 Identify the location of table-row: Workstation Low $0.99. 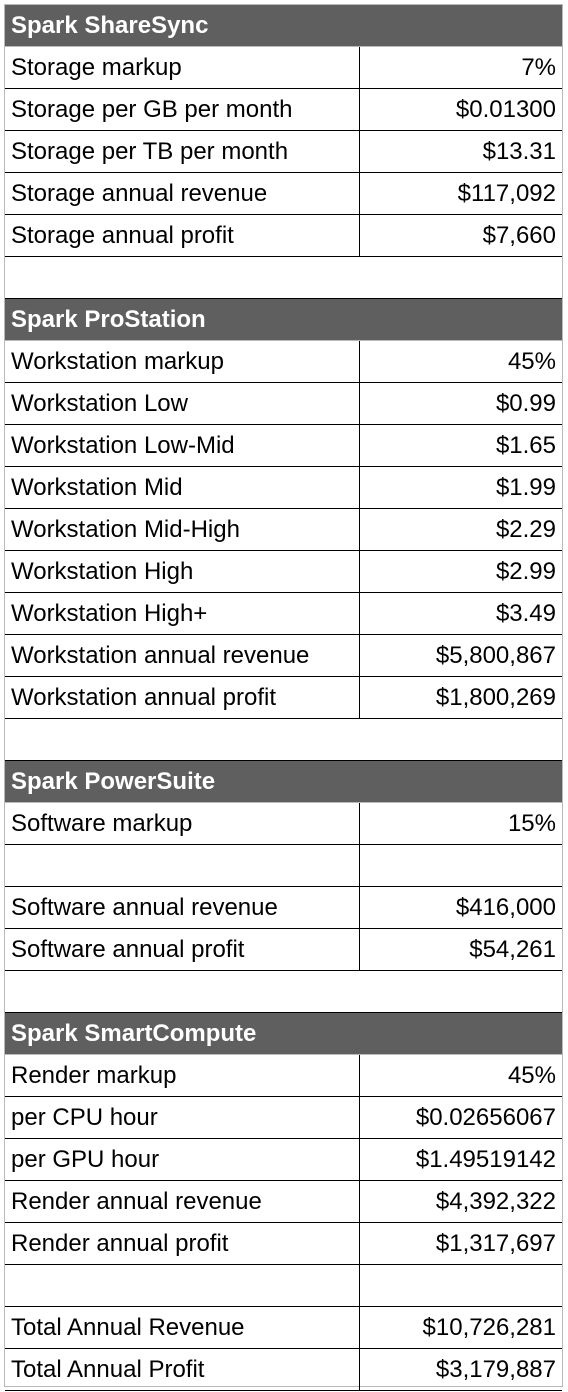
(283, 404).